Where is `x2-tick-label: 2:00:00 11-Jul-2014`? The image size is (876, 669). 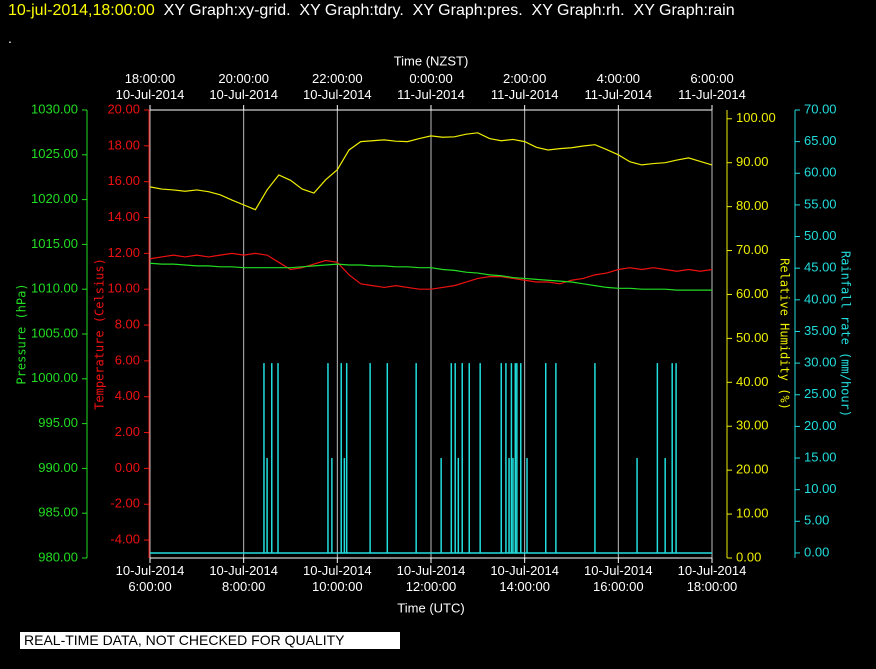 x2-tick-label: 2:00:00 11-Jul-2014 is located at coordinates (525, 86).